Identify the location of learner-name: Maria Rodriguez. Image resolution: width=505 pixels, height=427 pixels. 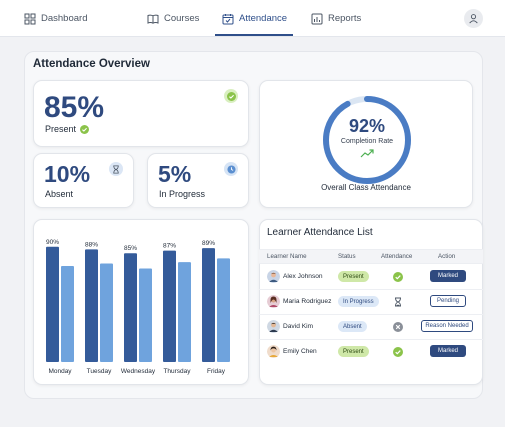
(307, 301).